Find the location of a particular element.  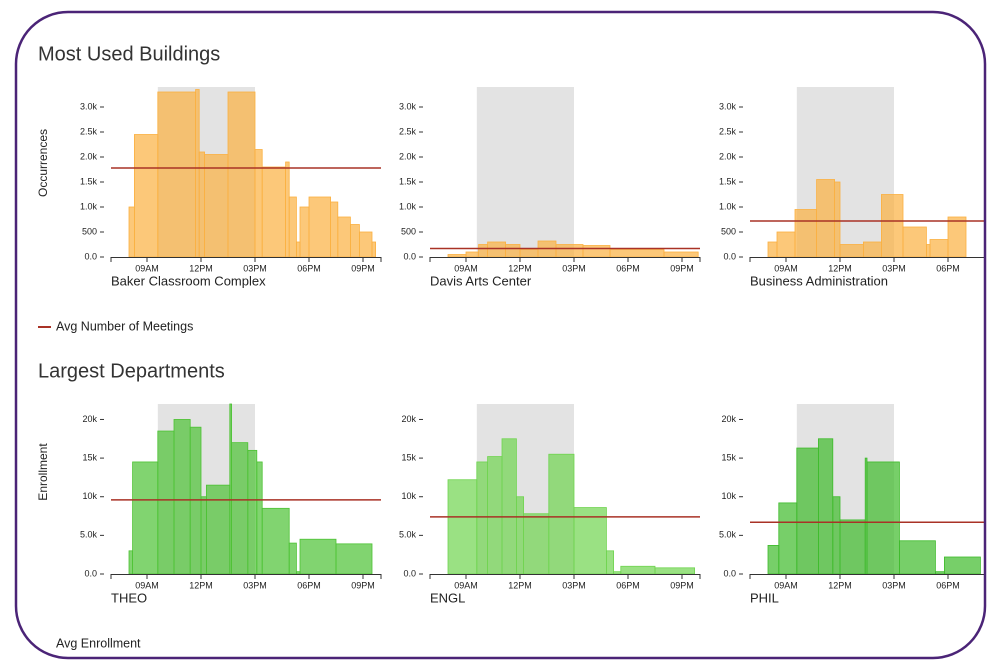

chart: 0.0 5.0k 10k 15k 20k 09AM 12PM 03PM 06PM 09PM ENGL is located at coordinates (550, 504).